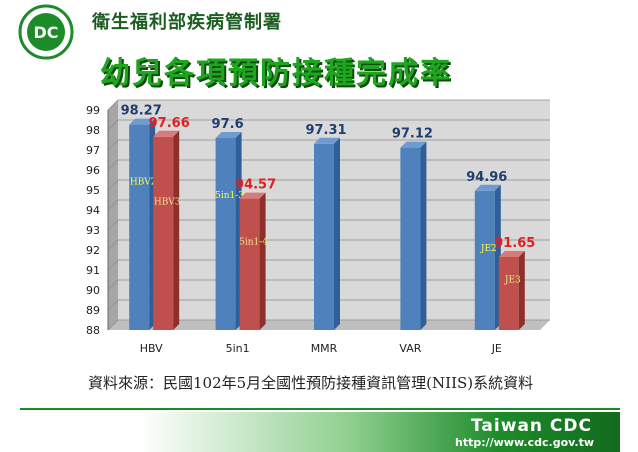  Describe the element at coordinates (496, 348) in the screenshot. I see `x-tick-label: JE` at that location.